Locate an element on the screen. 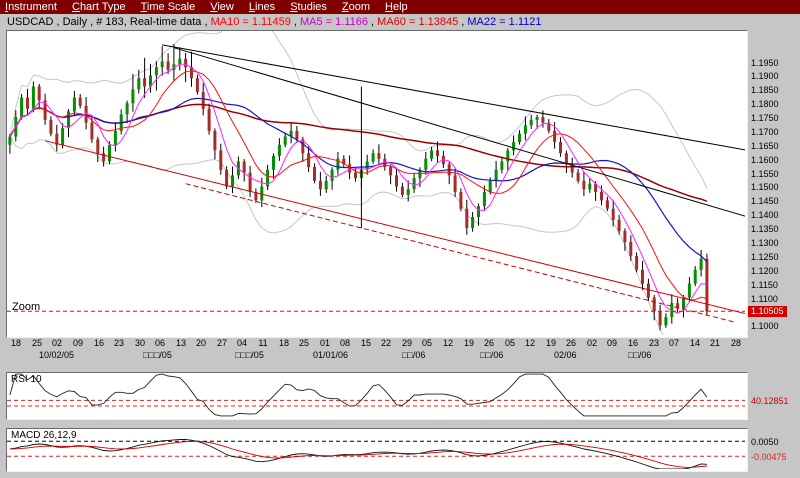  price-tick-label: 1.1200 is located at coordinates (765, 270).